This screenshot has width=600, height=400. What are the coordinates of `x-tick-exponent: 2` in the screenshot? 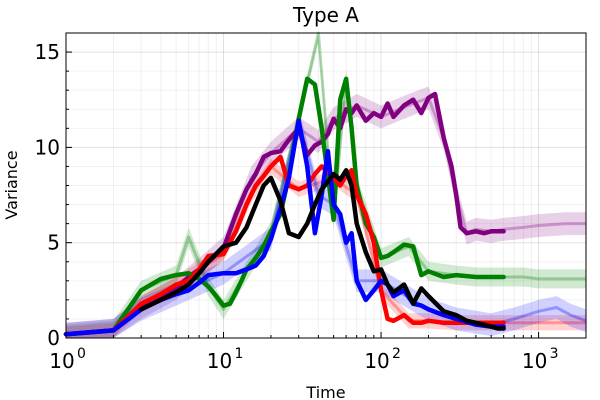 It's located at (396, 354).